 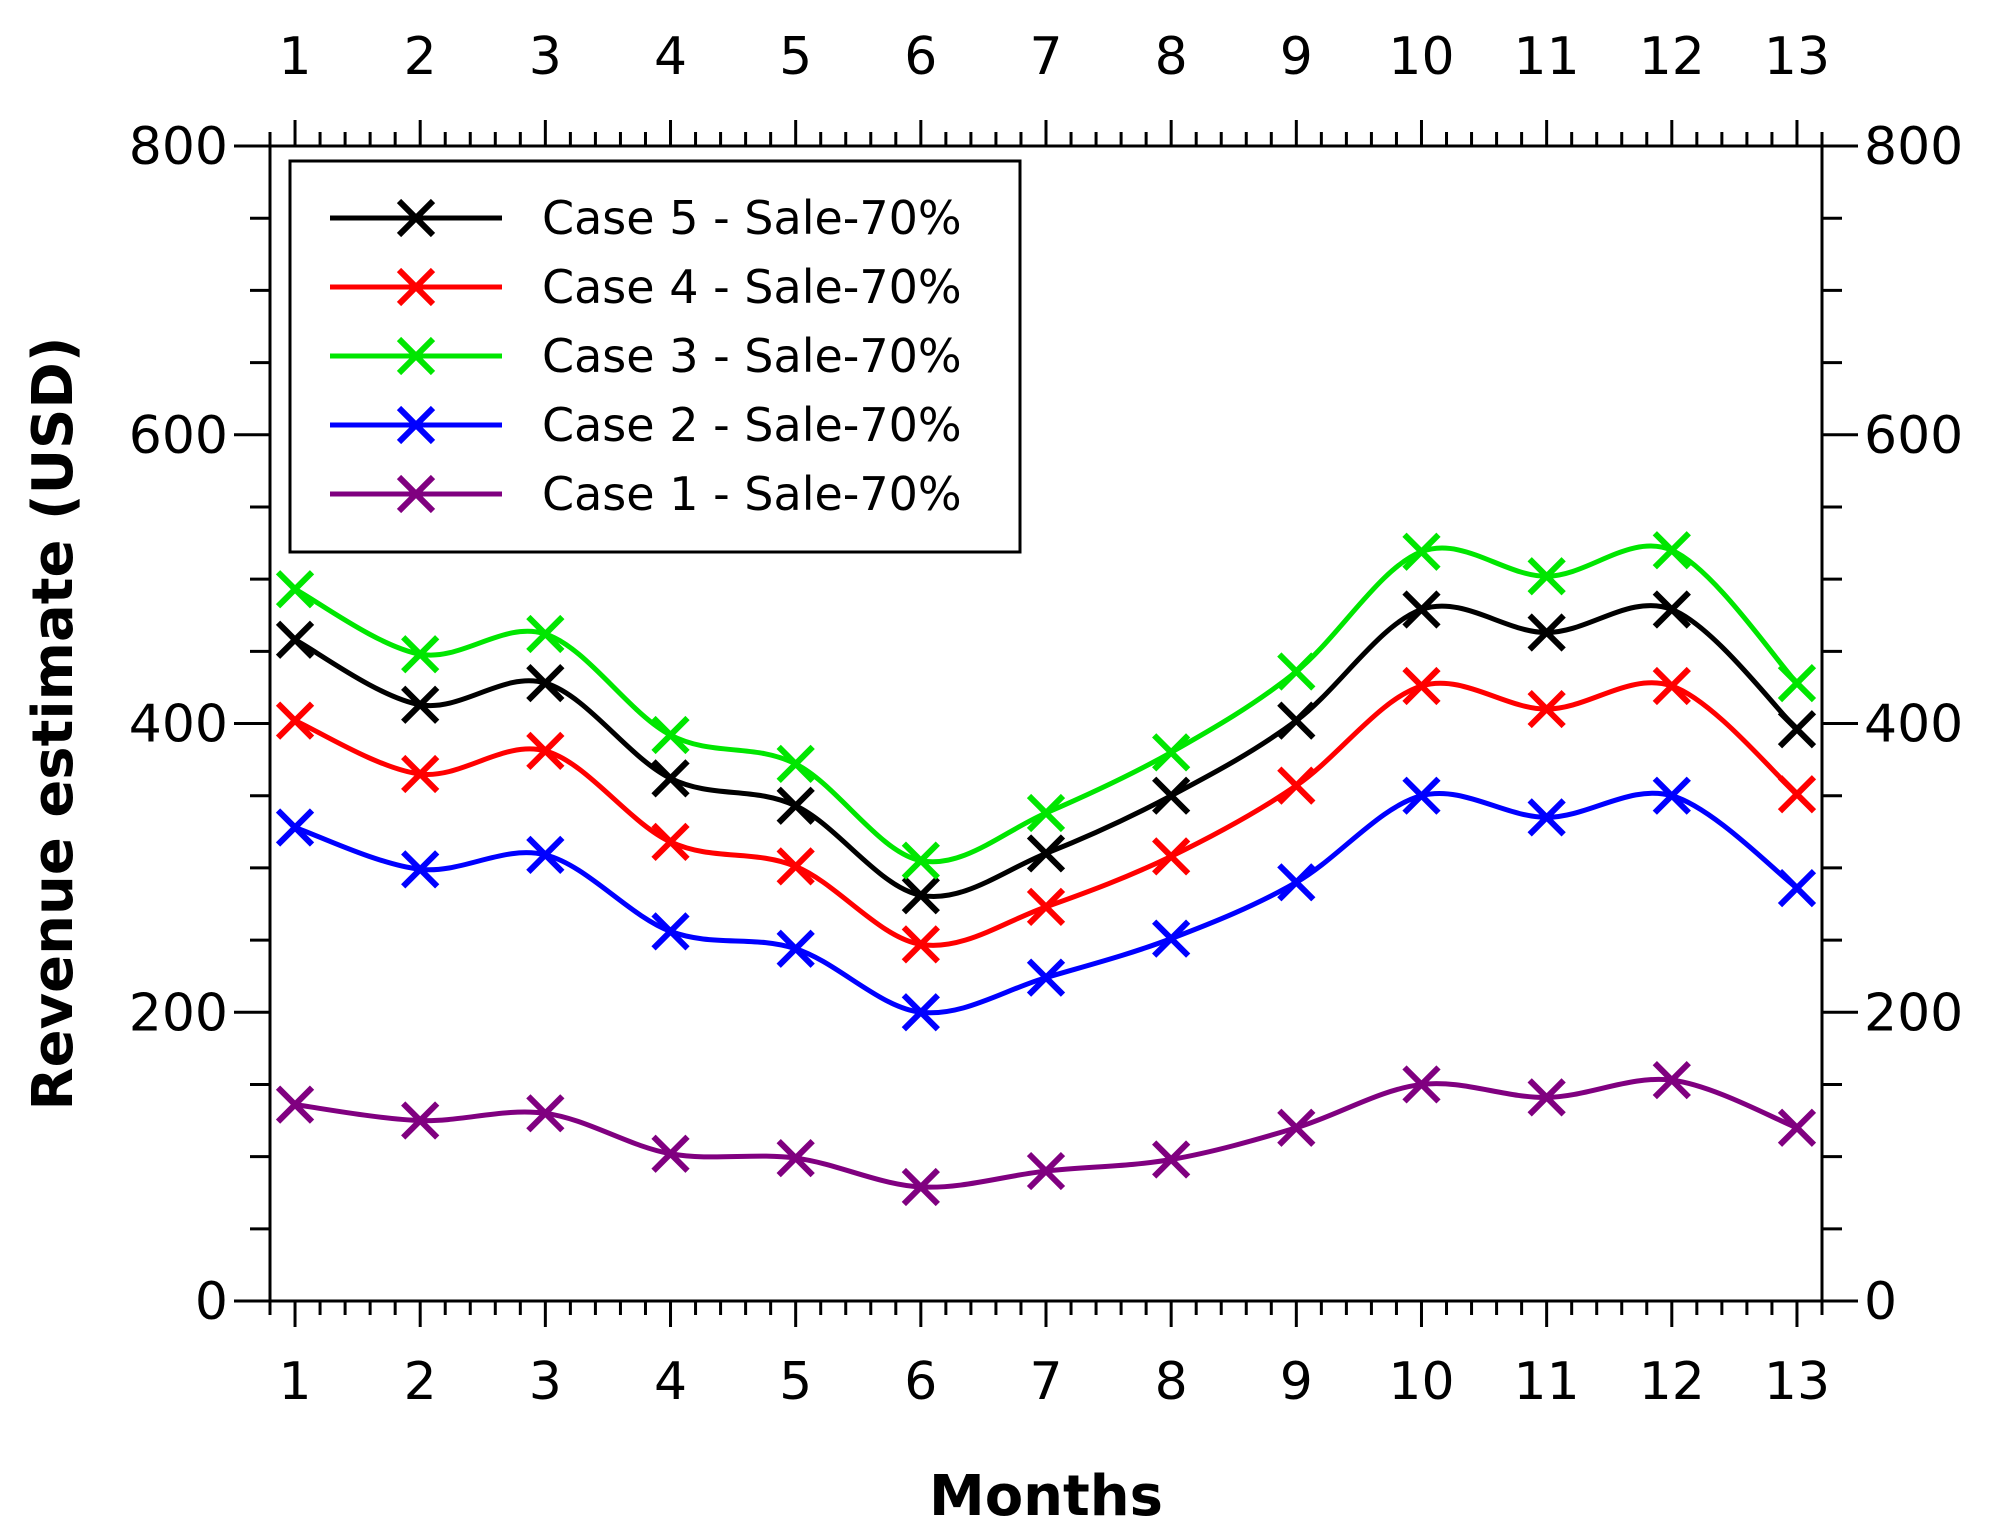 What do you see at coordinates (1045, 57) in the screenshot?
I see `x-tick-label-top: 7` at bounding box center [1045, 57].